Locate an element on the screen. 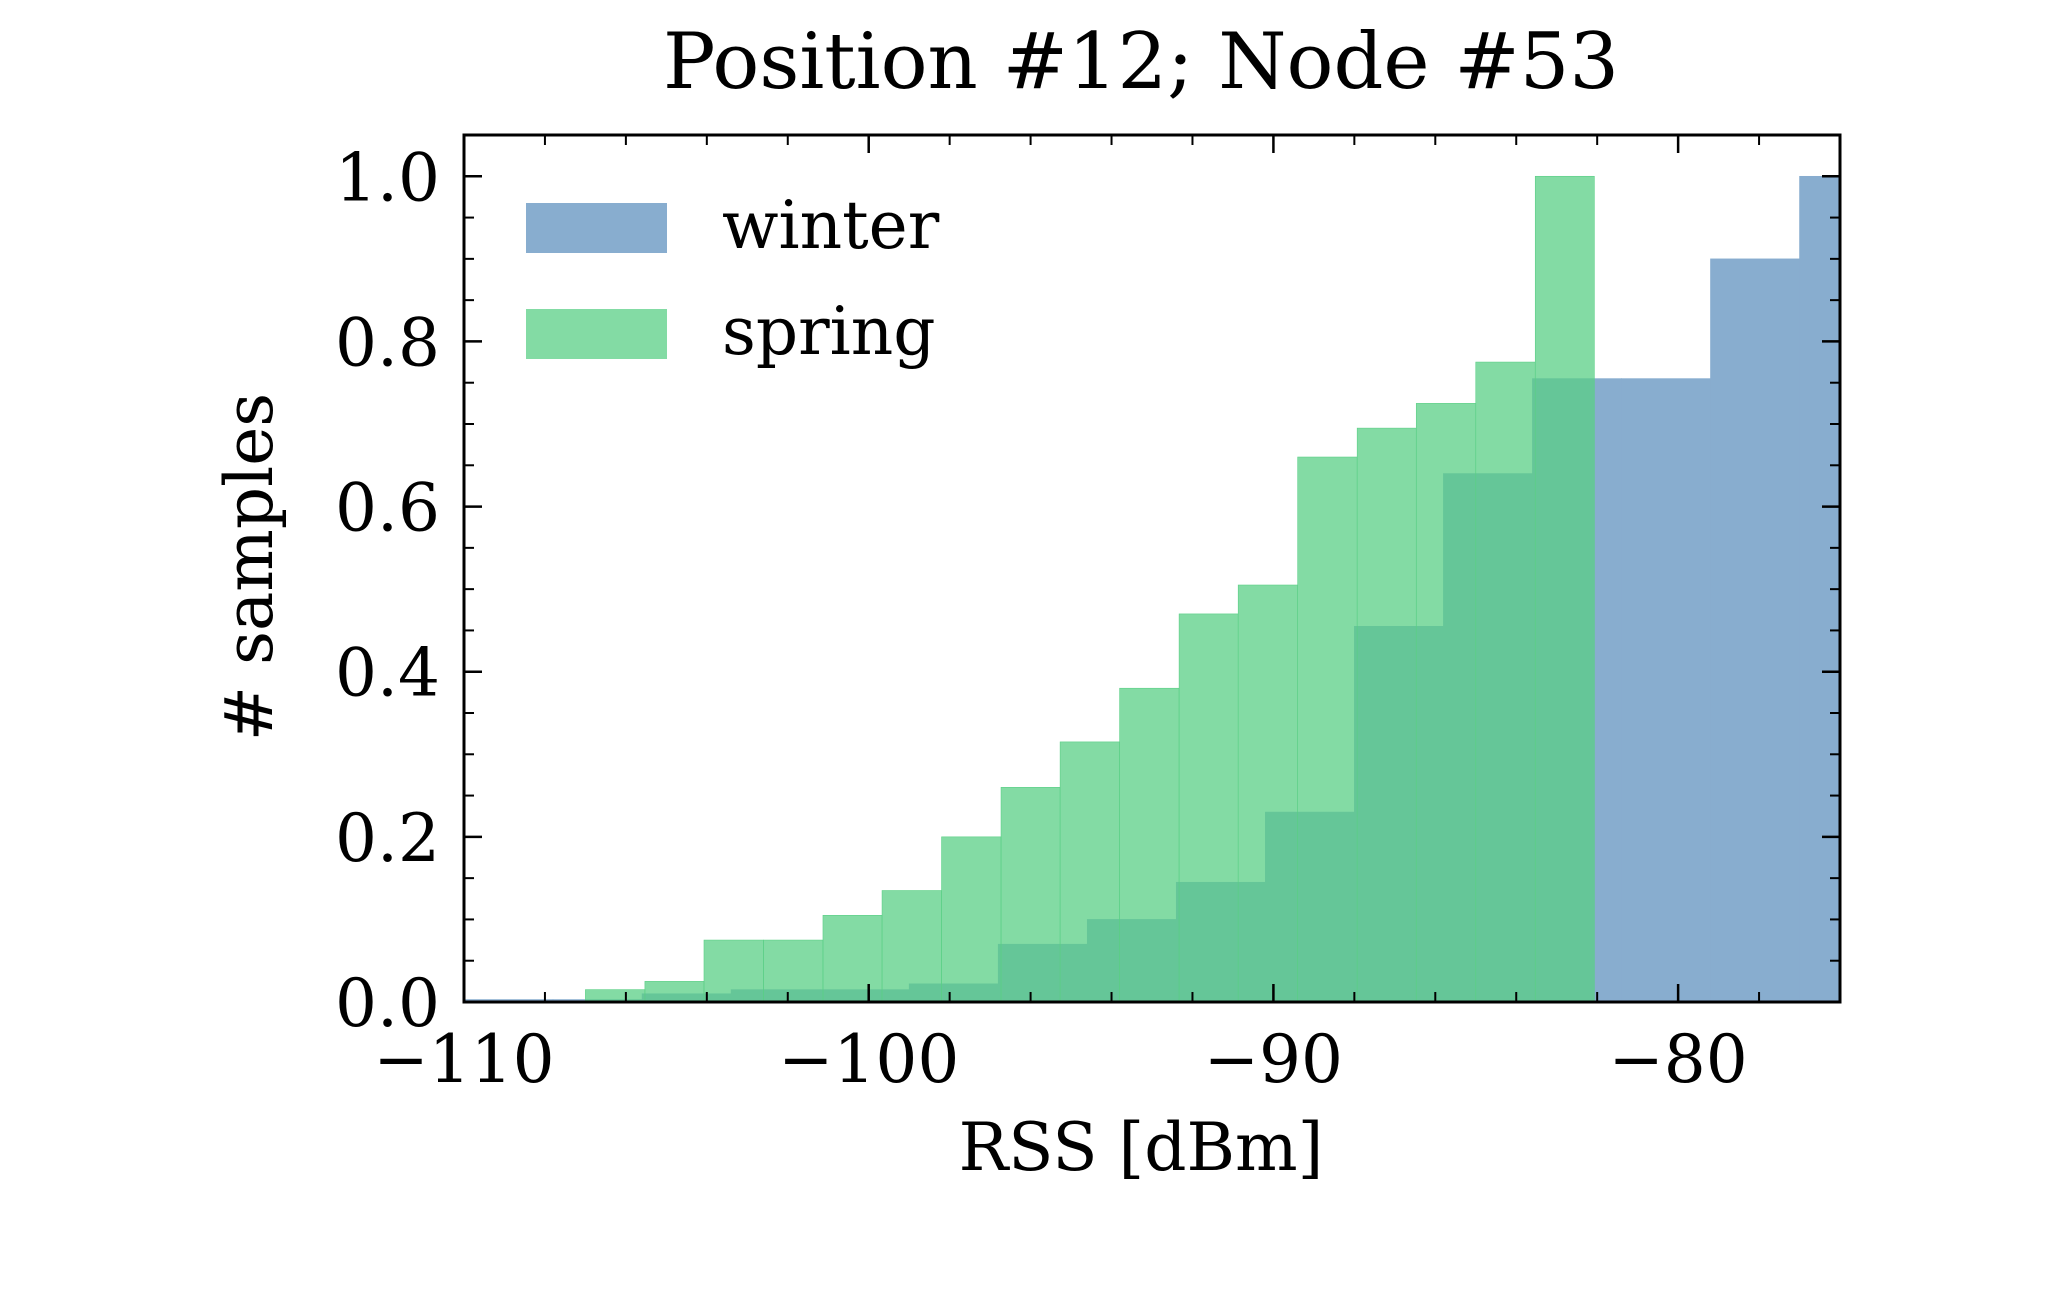 This screenshot has width=2056, height=1292. y-tick-label: 0.6 is located at coordinates (387, 508).